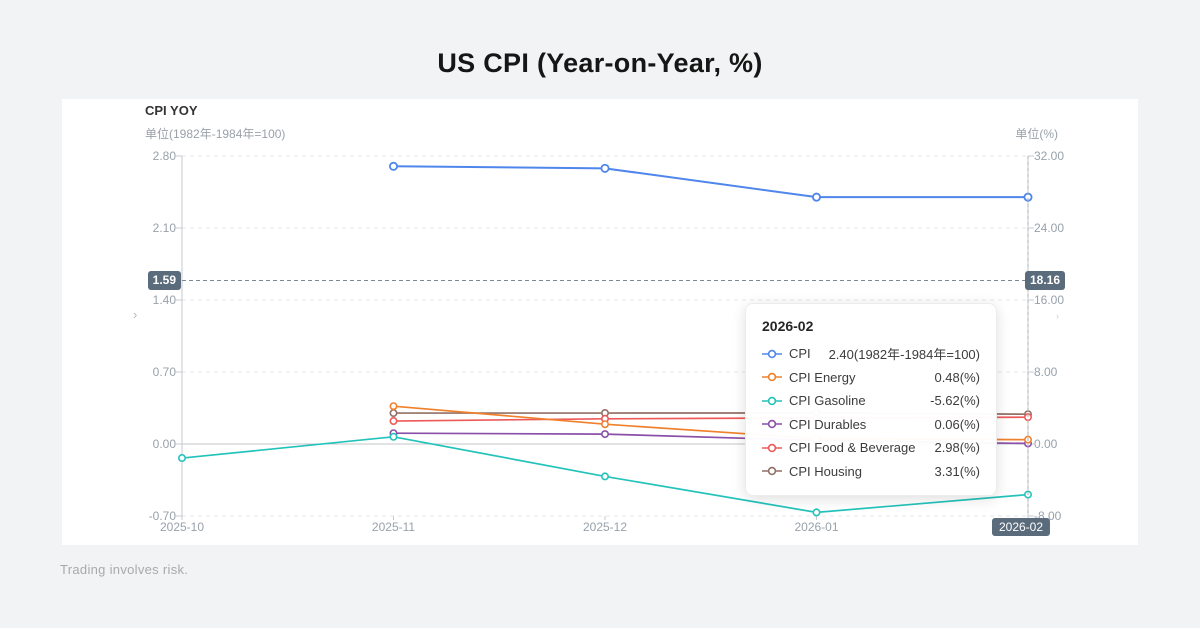  Describe the element at coordinates (164, 300) in the screenshot. I see `left-axis-tick: 1.40` at that location.